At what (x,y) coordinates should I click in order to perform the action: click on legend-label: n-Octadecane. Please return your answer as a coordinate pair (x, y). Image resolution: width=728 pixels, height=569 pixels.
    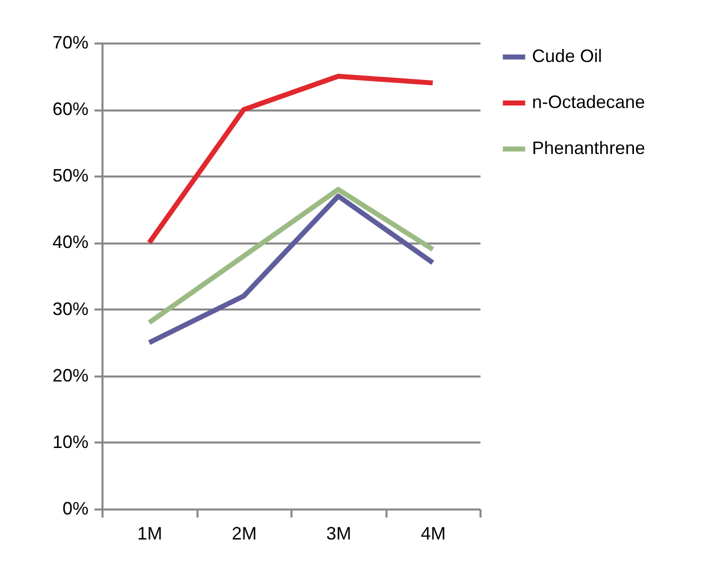
    Looking at the image, I should click on (589, 102).